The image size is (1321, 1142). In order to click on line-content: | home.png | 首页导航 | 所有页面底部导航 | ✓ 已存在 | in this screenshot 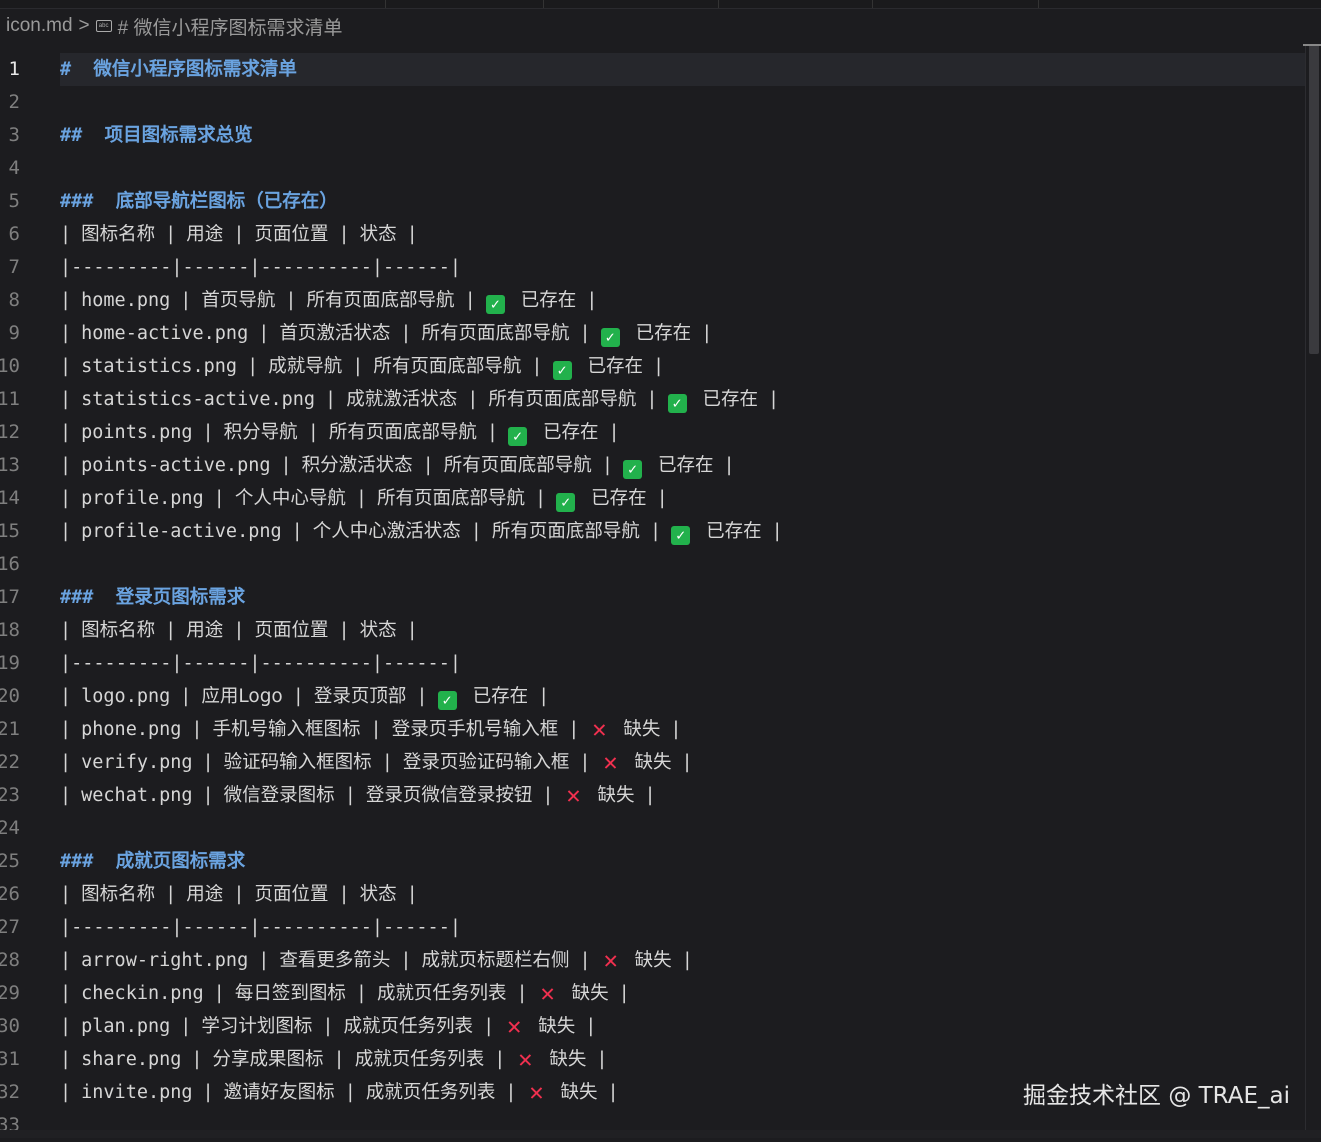, I will do `click(682, 300)`.